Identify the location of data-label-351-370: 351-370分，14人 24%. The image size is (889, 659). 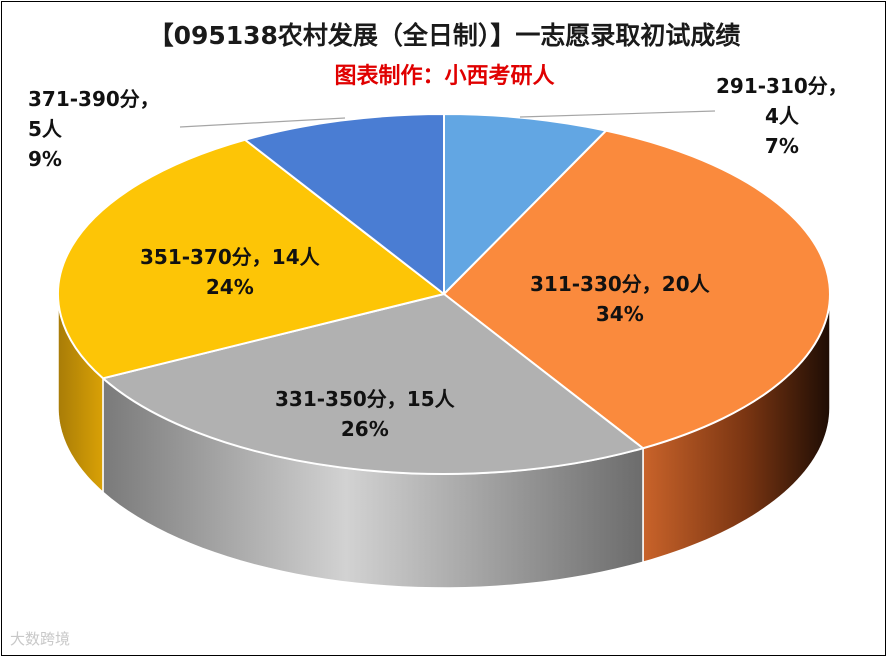
(230, 272).